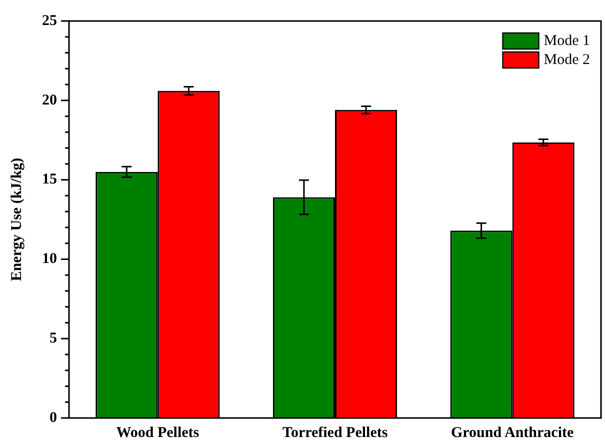 The image size is (605, 448). I want to click on legend-label: Mode 1, so click(567, 40).